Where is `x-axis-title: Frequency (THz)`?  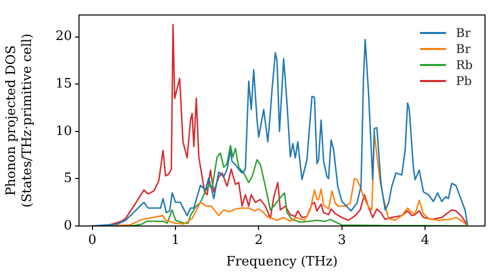 x-axis-title: Frequency (THz) is located at coordinates (282, 262).